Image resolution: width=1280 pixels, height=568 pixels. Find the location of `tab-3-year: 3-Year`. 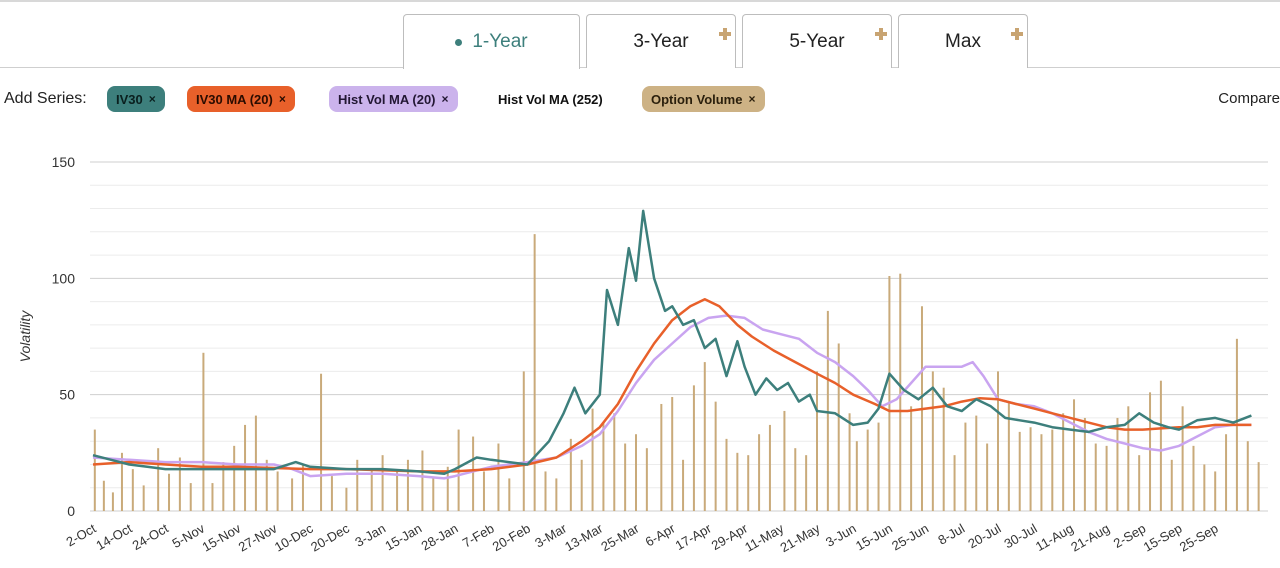

tab-3-year: 3-Year is located at coordinates (661, 41).